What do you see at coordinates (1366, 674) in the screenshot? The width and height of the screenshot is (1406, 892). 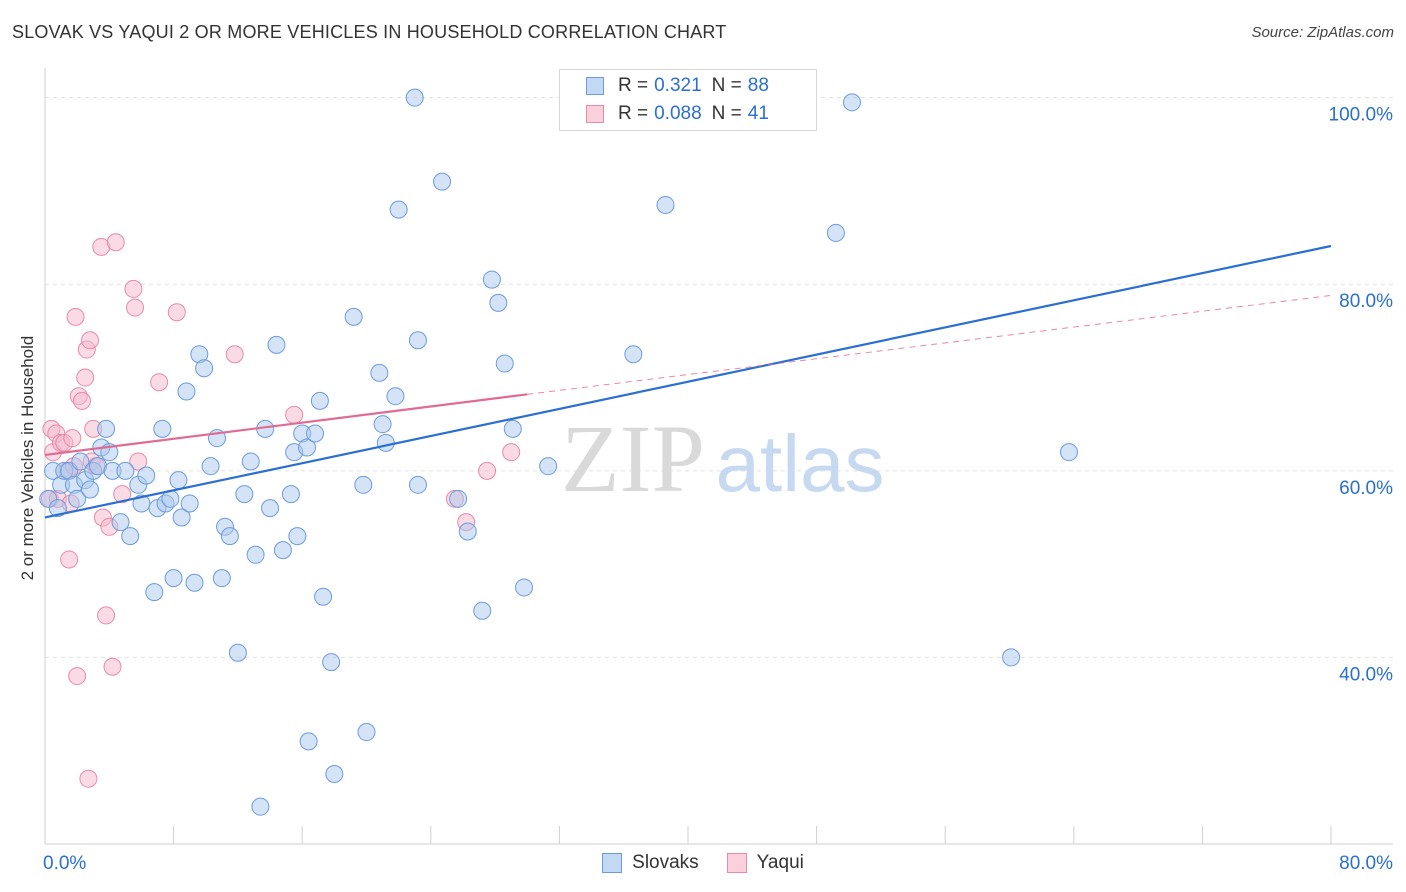 I see `y-tick-label: 40.0%` at bounding box center [1366, 674].